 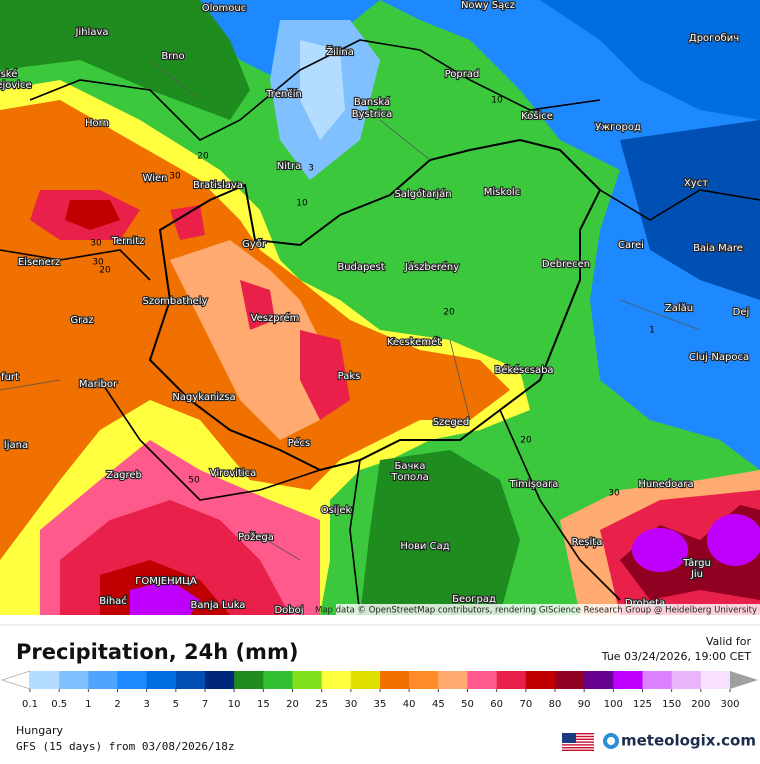 What do you see at coordinates (234, 704) in the screenshot?
I see `colorbar-label: 10` at bounding box center [234, 704].